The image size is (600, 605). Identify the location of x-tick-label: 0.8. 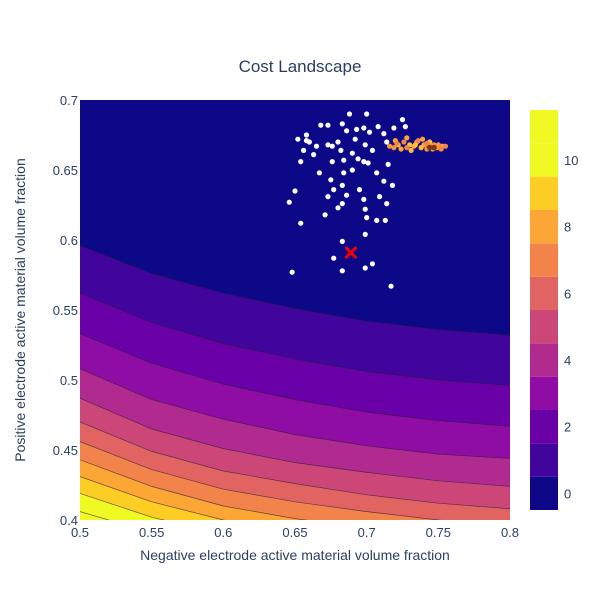
(510, 532).